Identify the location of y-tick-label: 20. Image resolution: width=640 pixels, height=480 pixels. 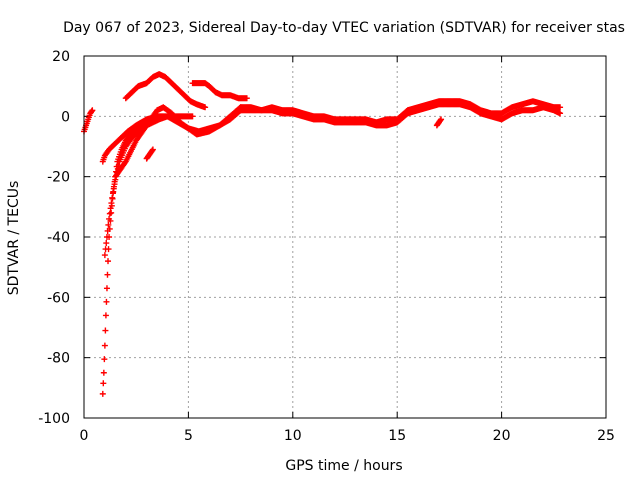
(61, 57).